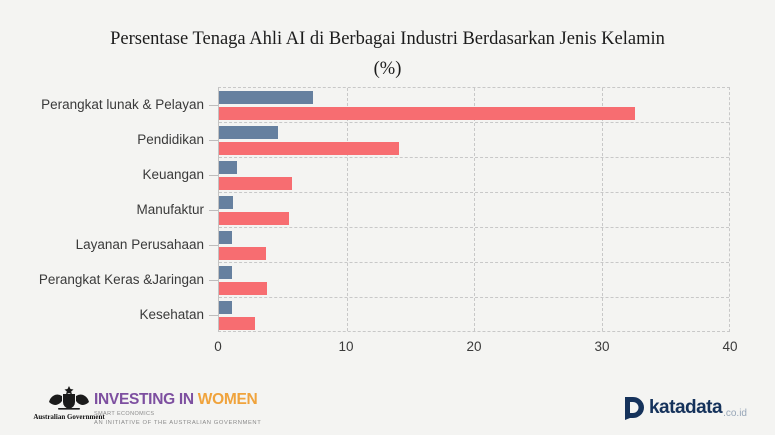  Describe the element at coordinates (122, 104) in the screenshot. I see `y-category-label-0: Perangkat lunak & Pelayan` at that location.